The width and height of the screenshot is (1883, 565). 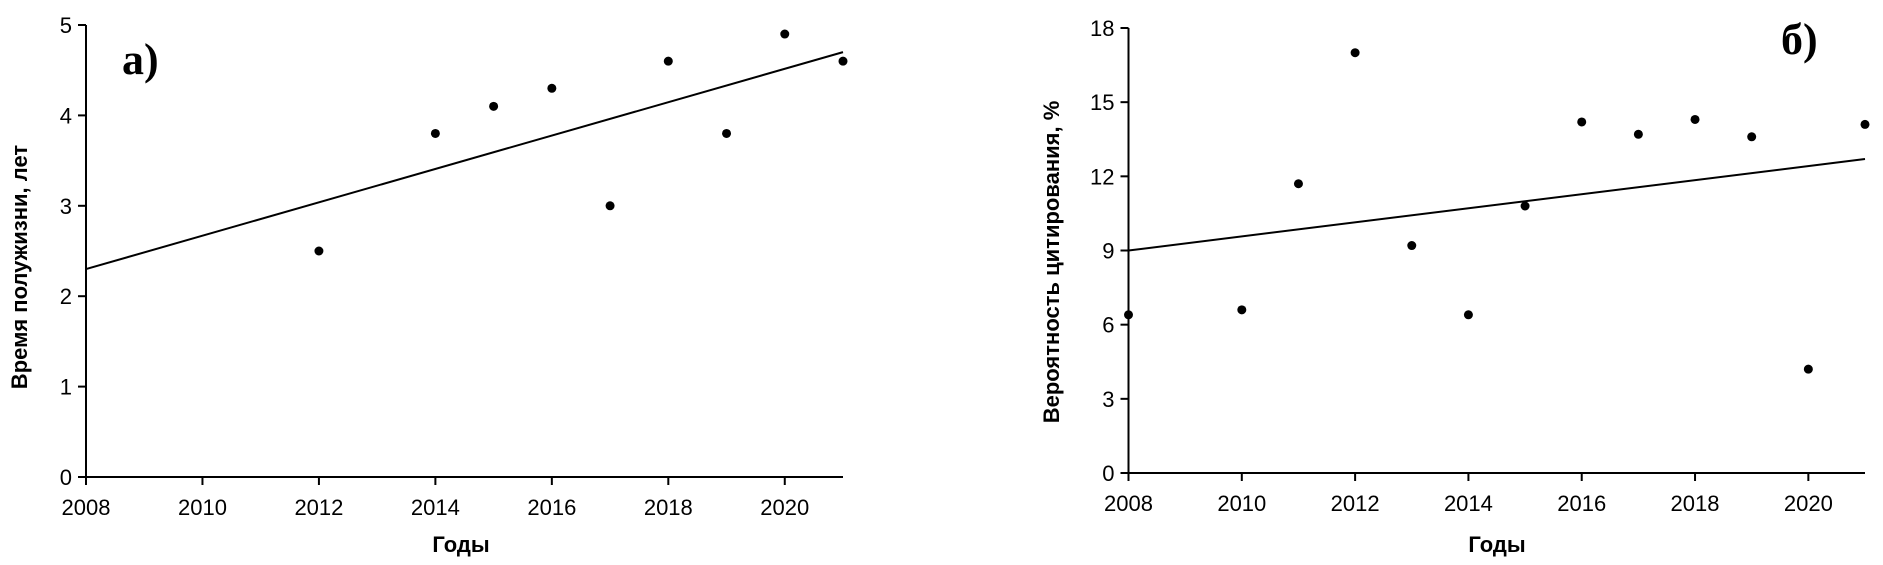 What do you see at coordinates (461, 544) in the screenshot?
I see `chart-a-x-axis-title: Годы` at bounding box center [461, 544].